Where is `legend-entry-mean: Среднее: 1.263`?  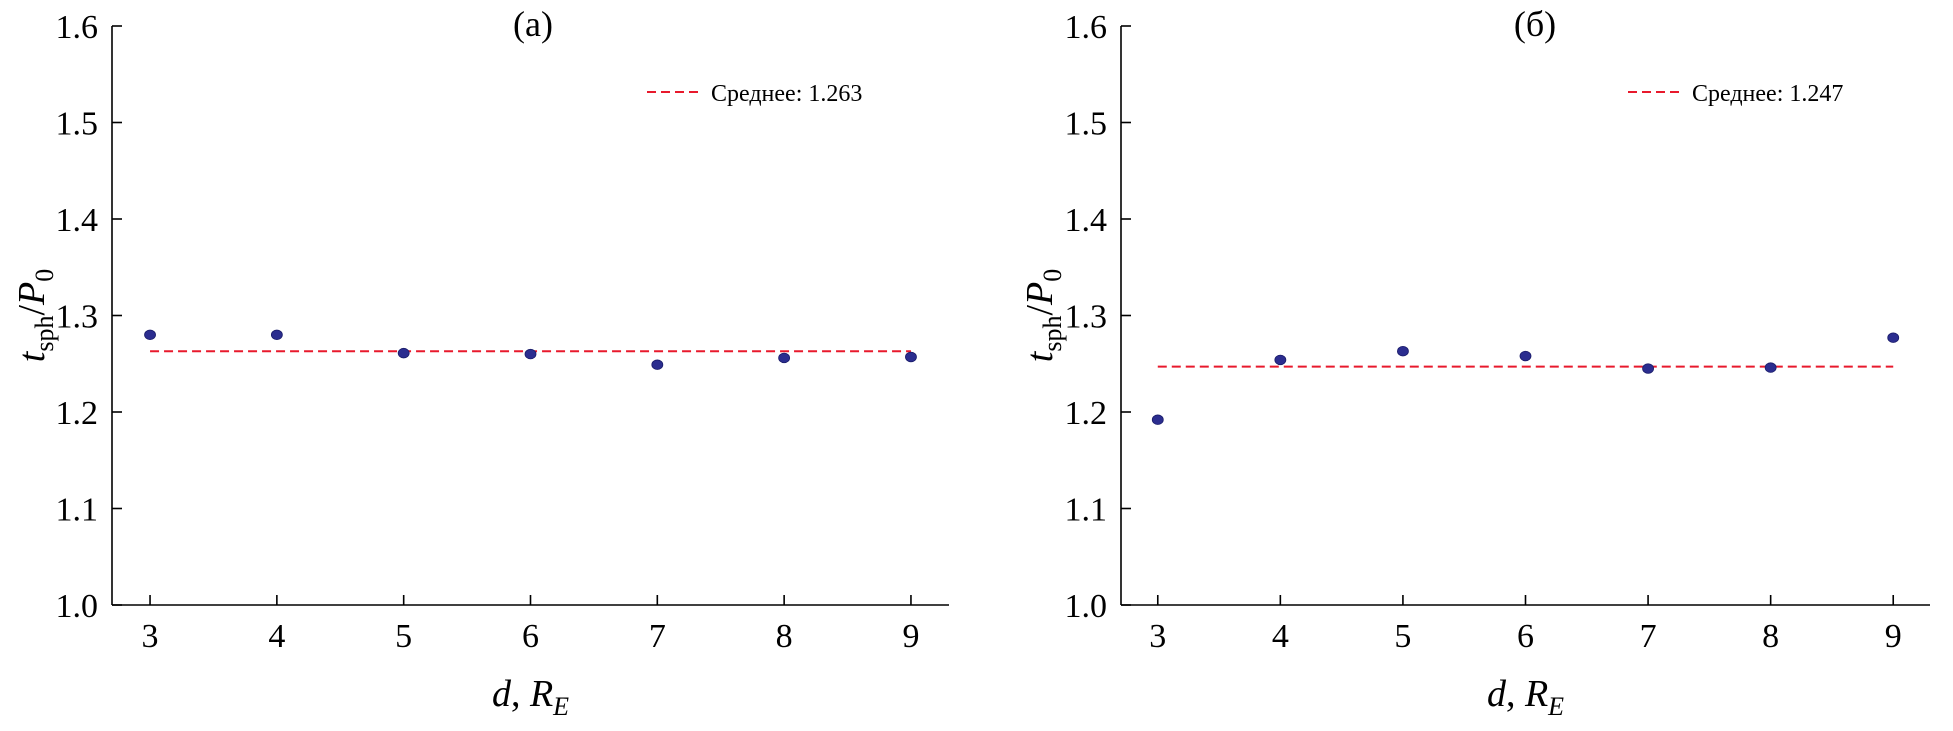 legend-entry-mean: Среднее: 1.263 is located at coordinates (786, 94).